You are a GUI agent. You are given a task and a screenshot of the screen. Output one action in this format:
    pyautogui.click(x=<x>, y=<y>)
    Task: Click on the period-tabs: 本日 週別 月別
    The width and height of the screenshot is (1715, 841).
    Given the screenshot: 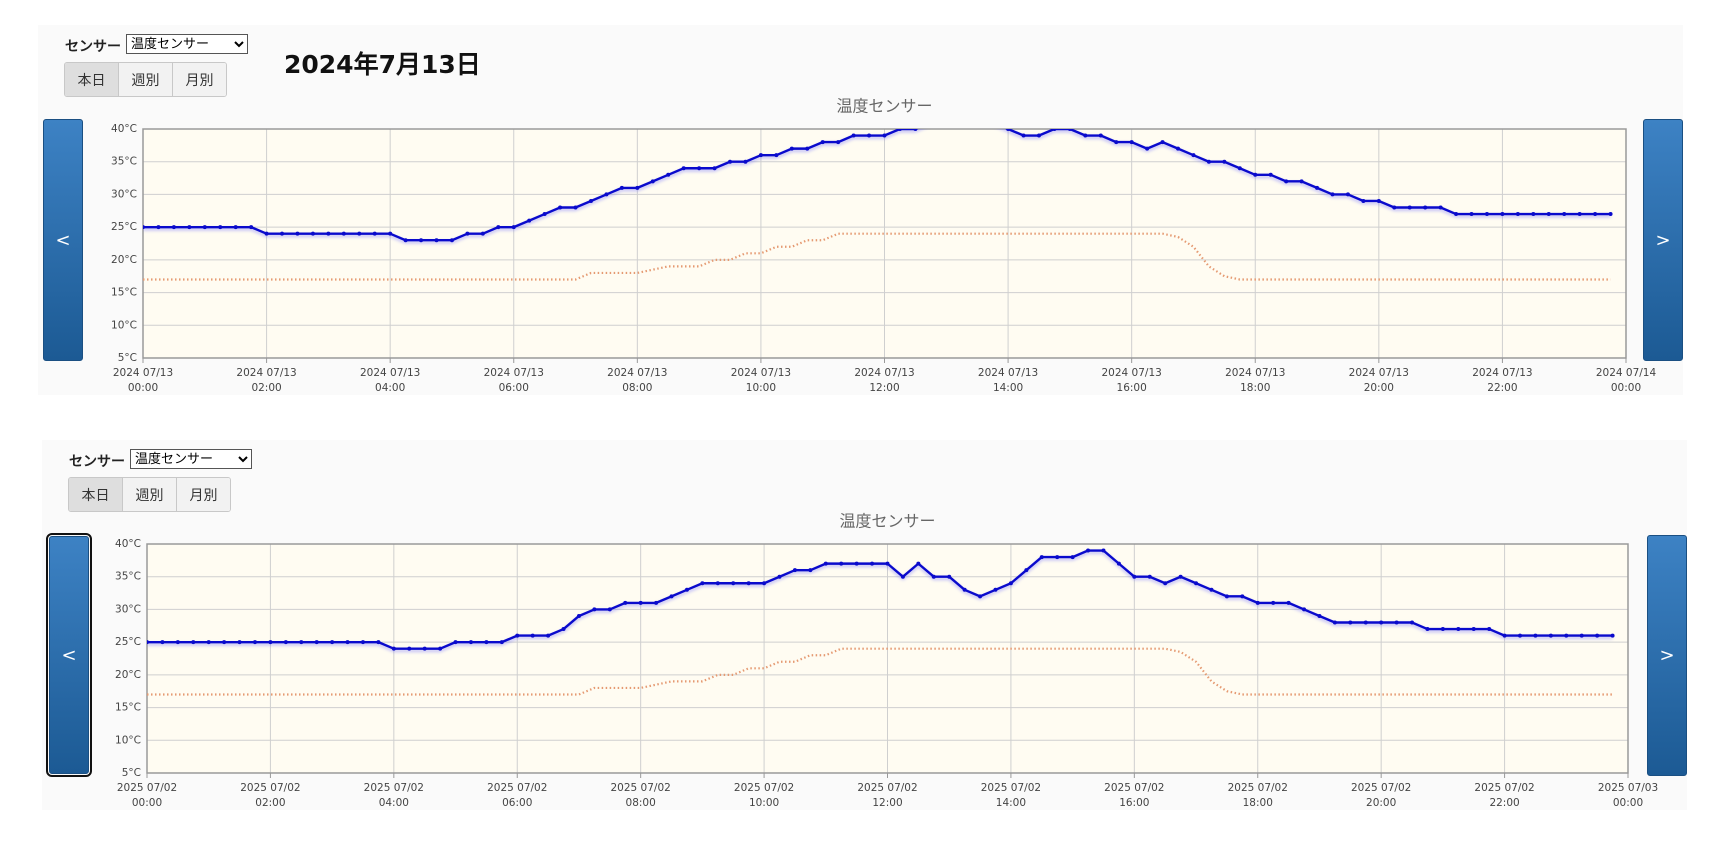 What is the action you would take?
    pyautogui.click(x=149, y=494)
    